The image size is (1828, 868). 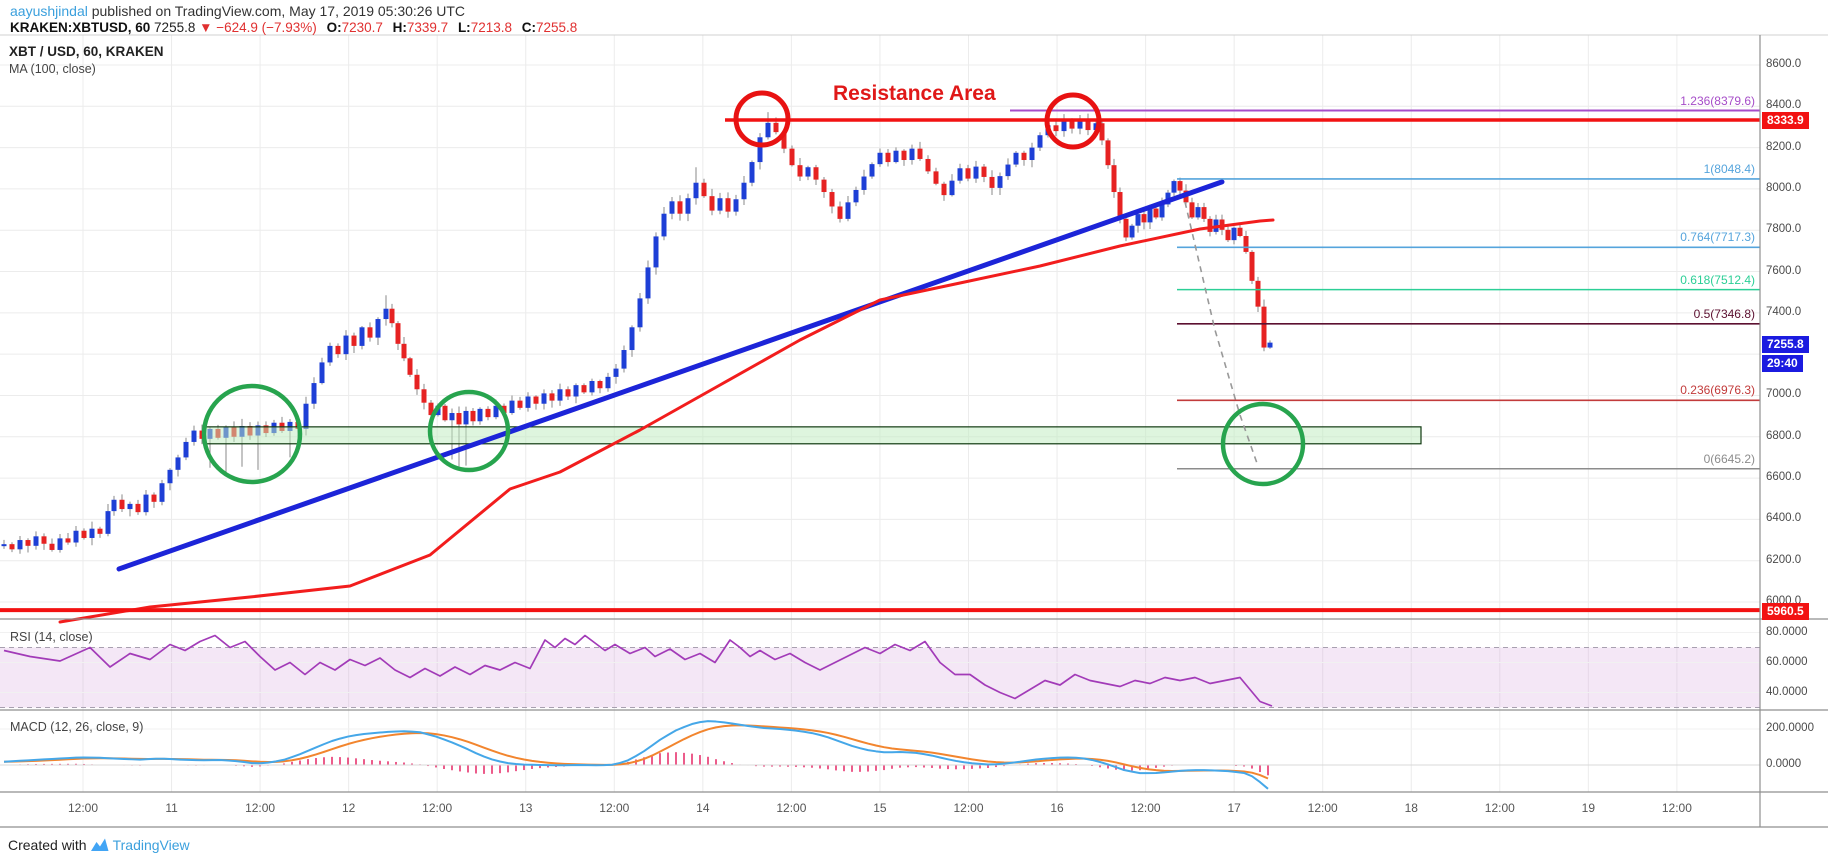 I want to click on fib-level-label: 1(8048.4), so click(x=1729, y=168).